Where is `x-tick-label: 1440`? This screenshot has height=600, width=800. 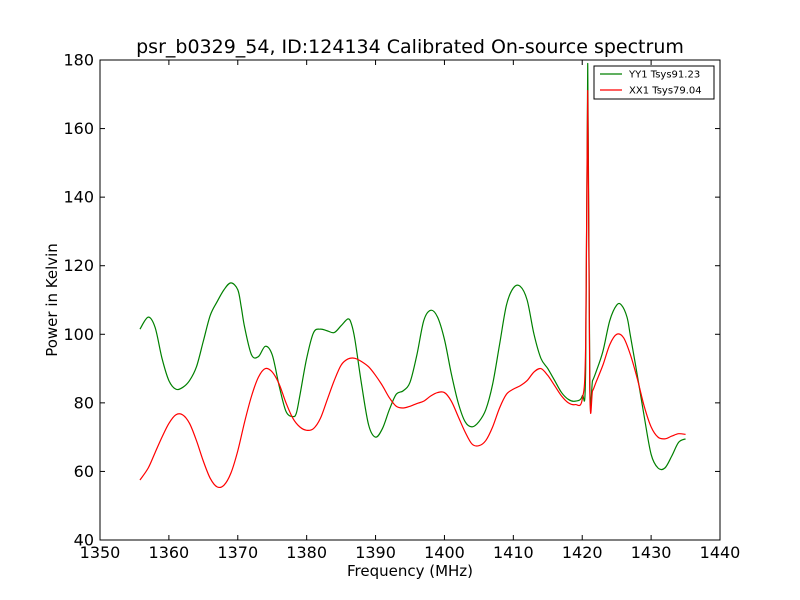
x-tick-label: 1440 is located at coordinates (720, 552).